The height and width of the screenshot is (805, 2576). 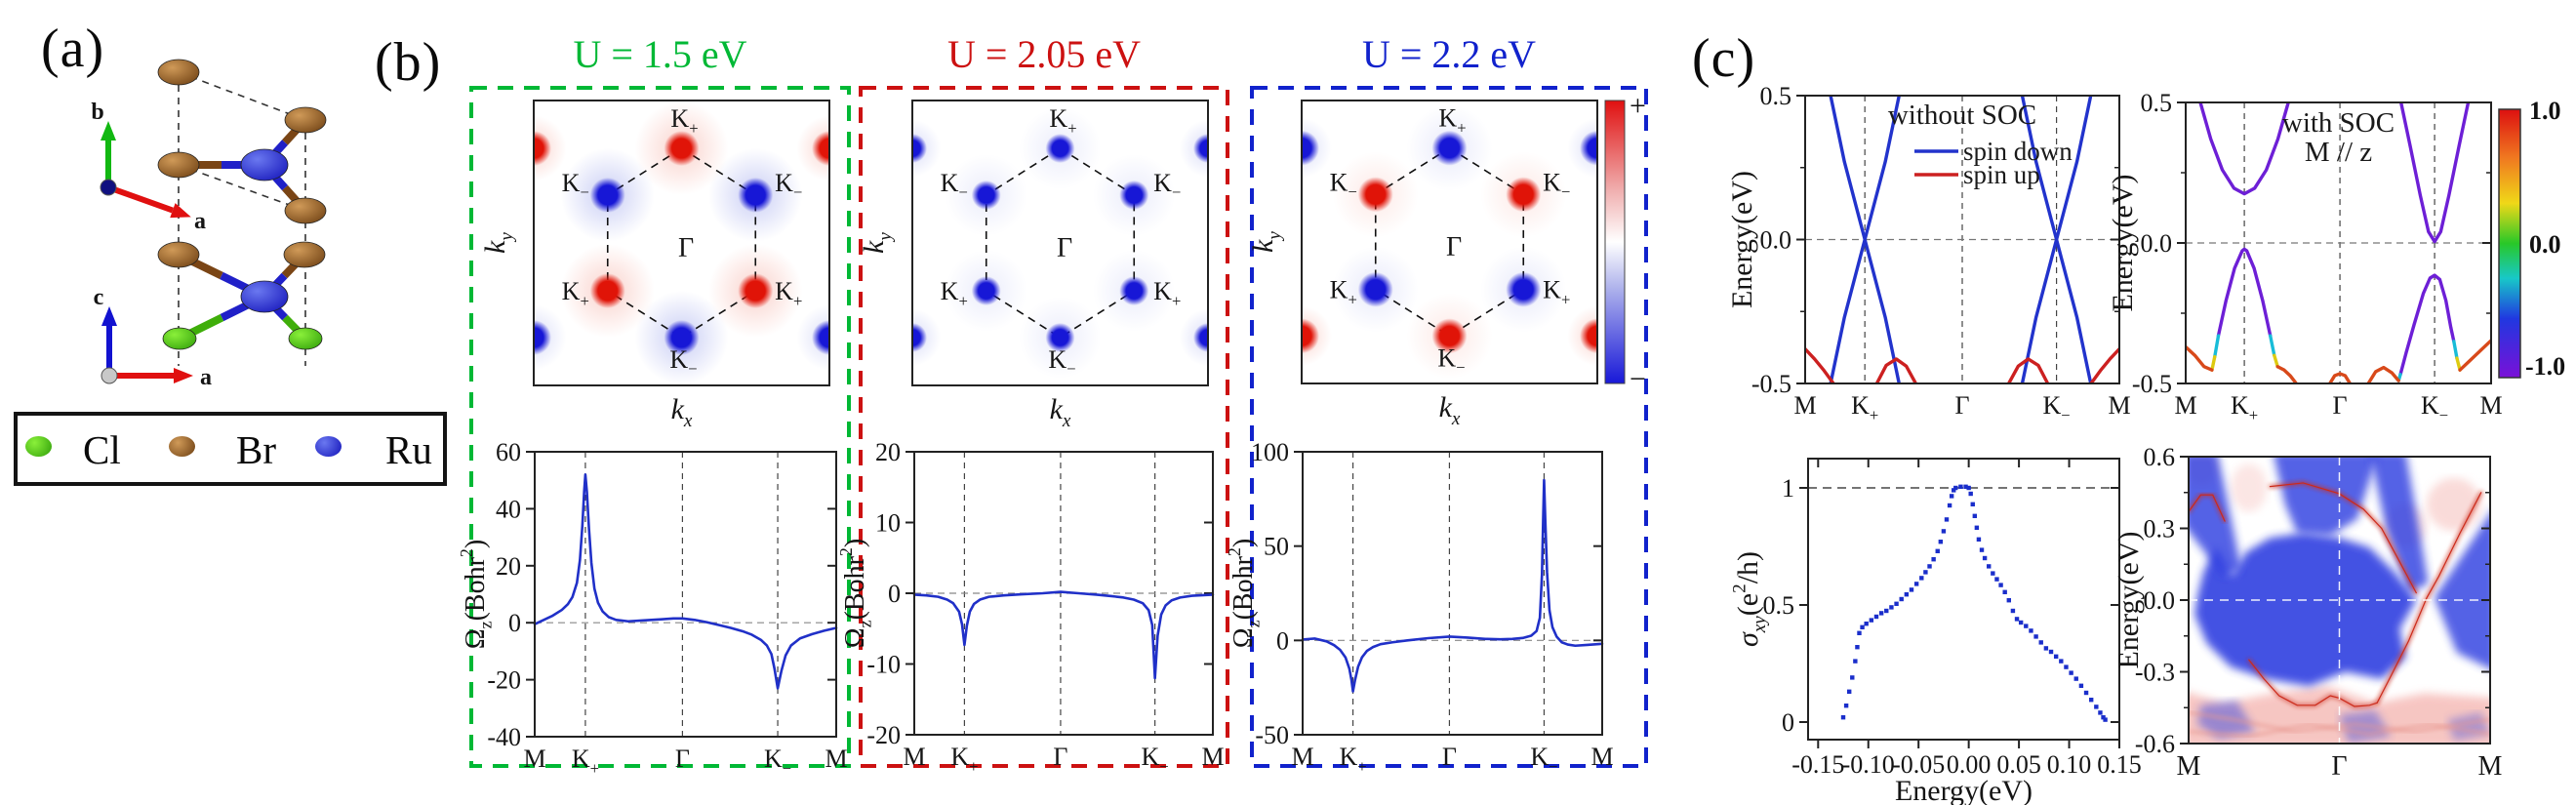 What do you see at coordinates (230, 449) in the screenshot?
I see `atom-legend: Cl Br Ru` at bounding box center [230, 449].